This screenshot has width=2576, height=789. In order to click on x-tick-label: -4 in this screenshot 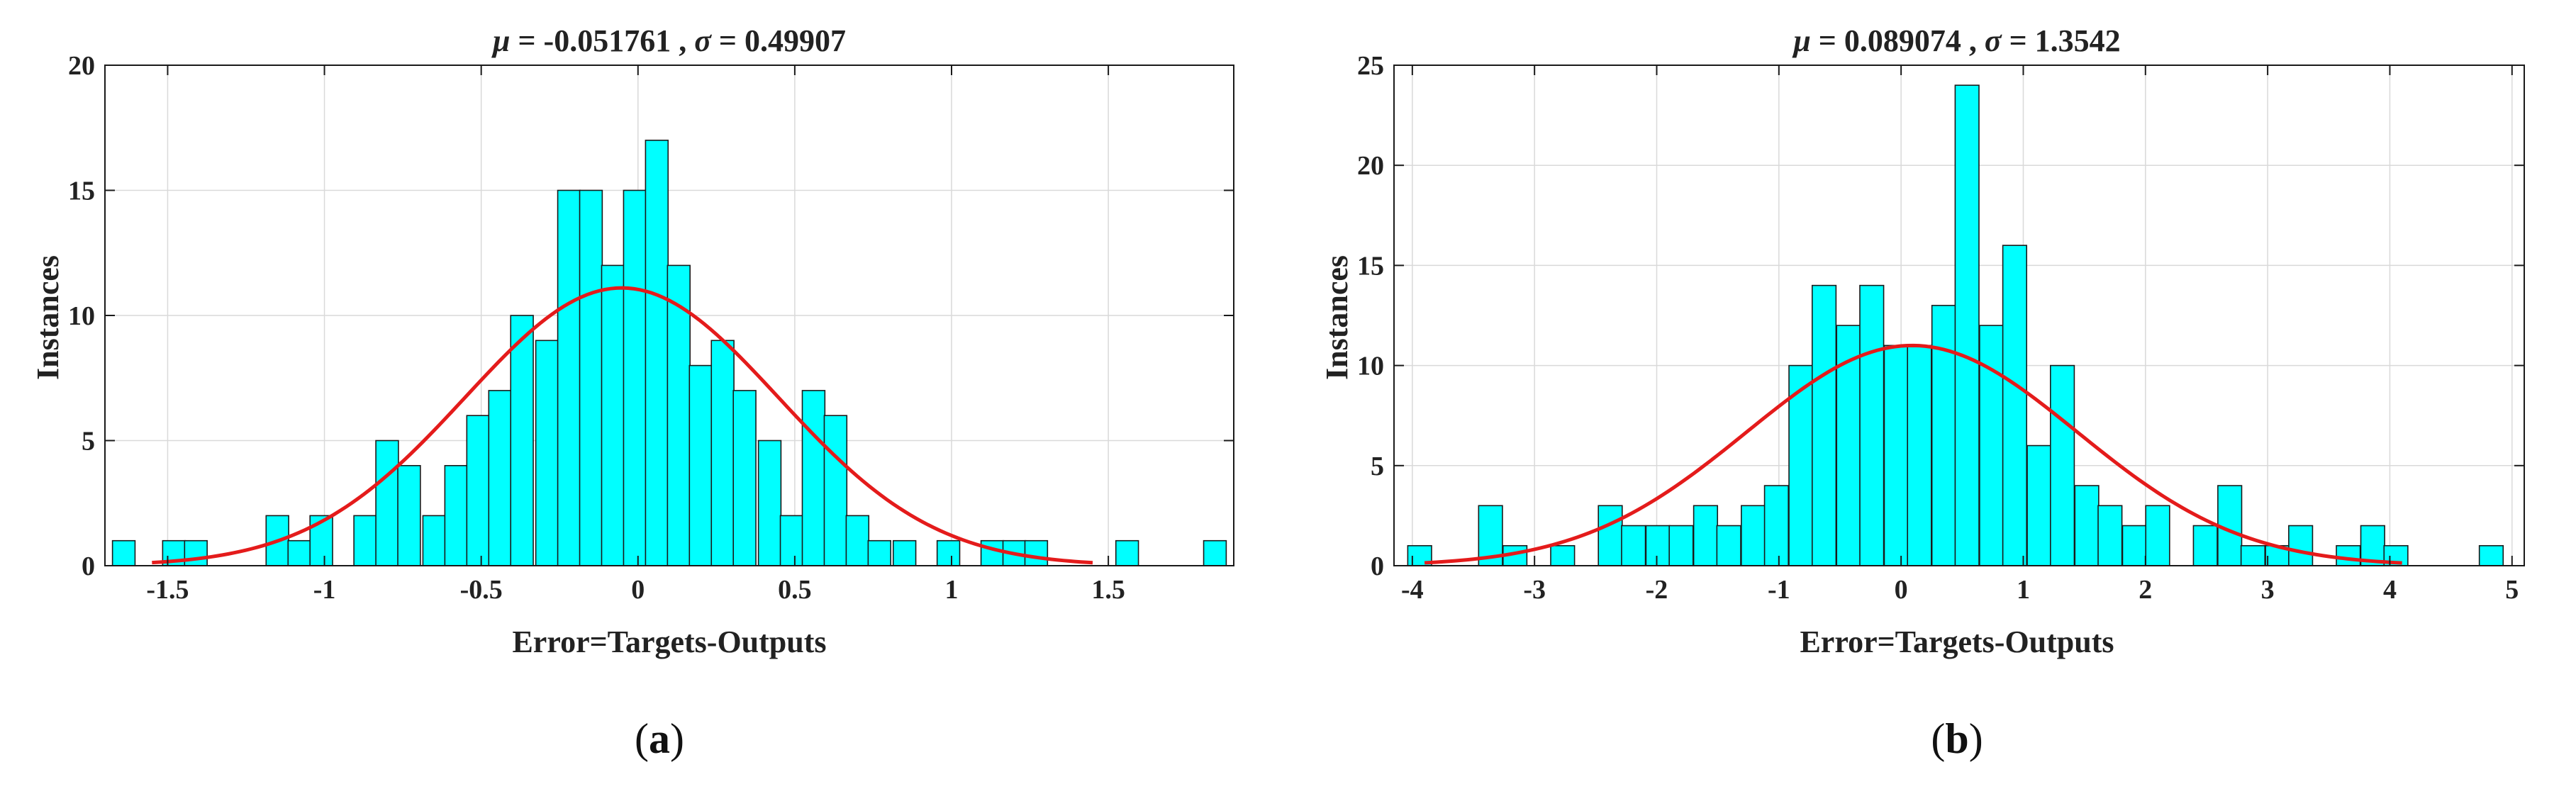, I will do `click(1412, 590)`.